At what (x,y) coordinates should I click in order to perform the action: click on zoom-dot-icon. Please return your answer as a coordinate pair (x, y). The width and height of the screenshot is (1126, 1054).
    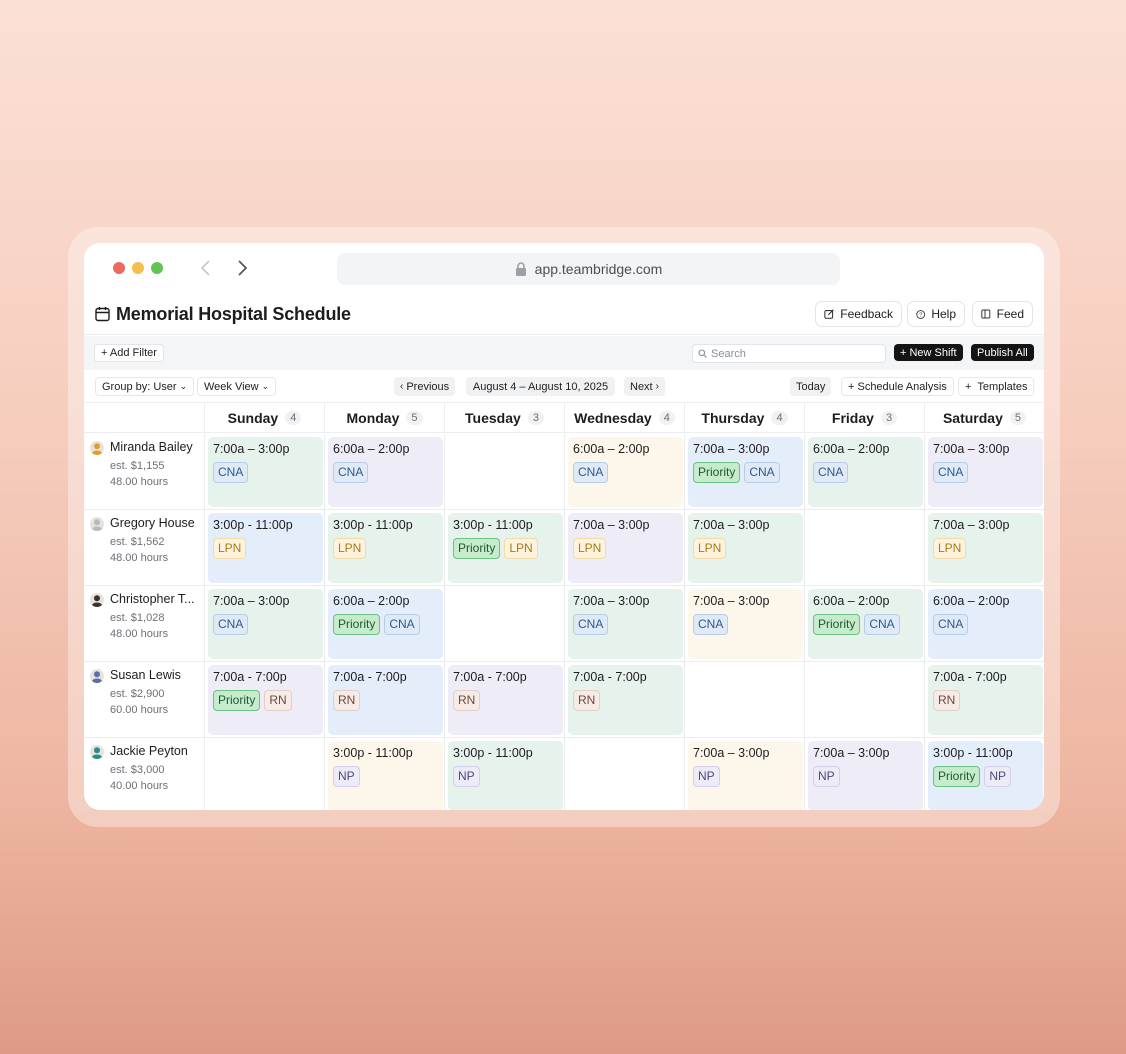
    Looking at the image, I should click on (157, 268).